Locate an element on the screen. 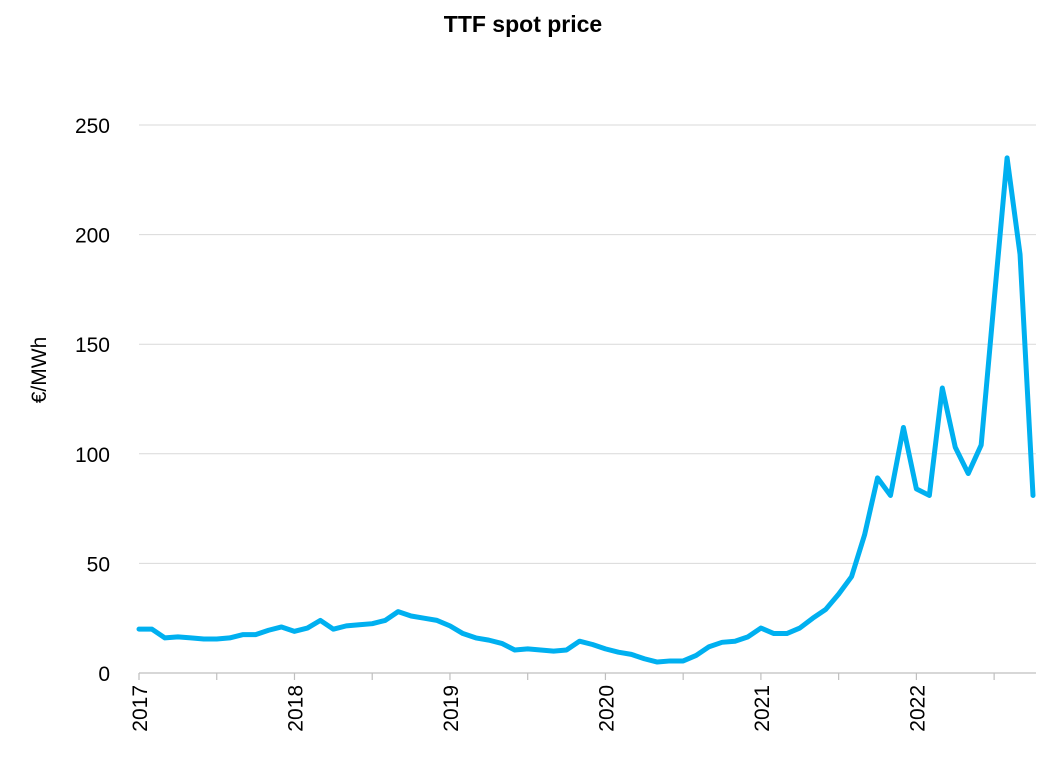  x-tick-label: 2021 is located at coordinates (762, 708).